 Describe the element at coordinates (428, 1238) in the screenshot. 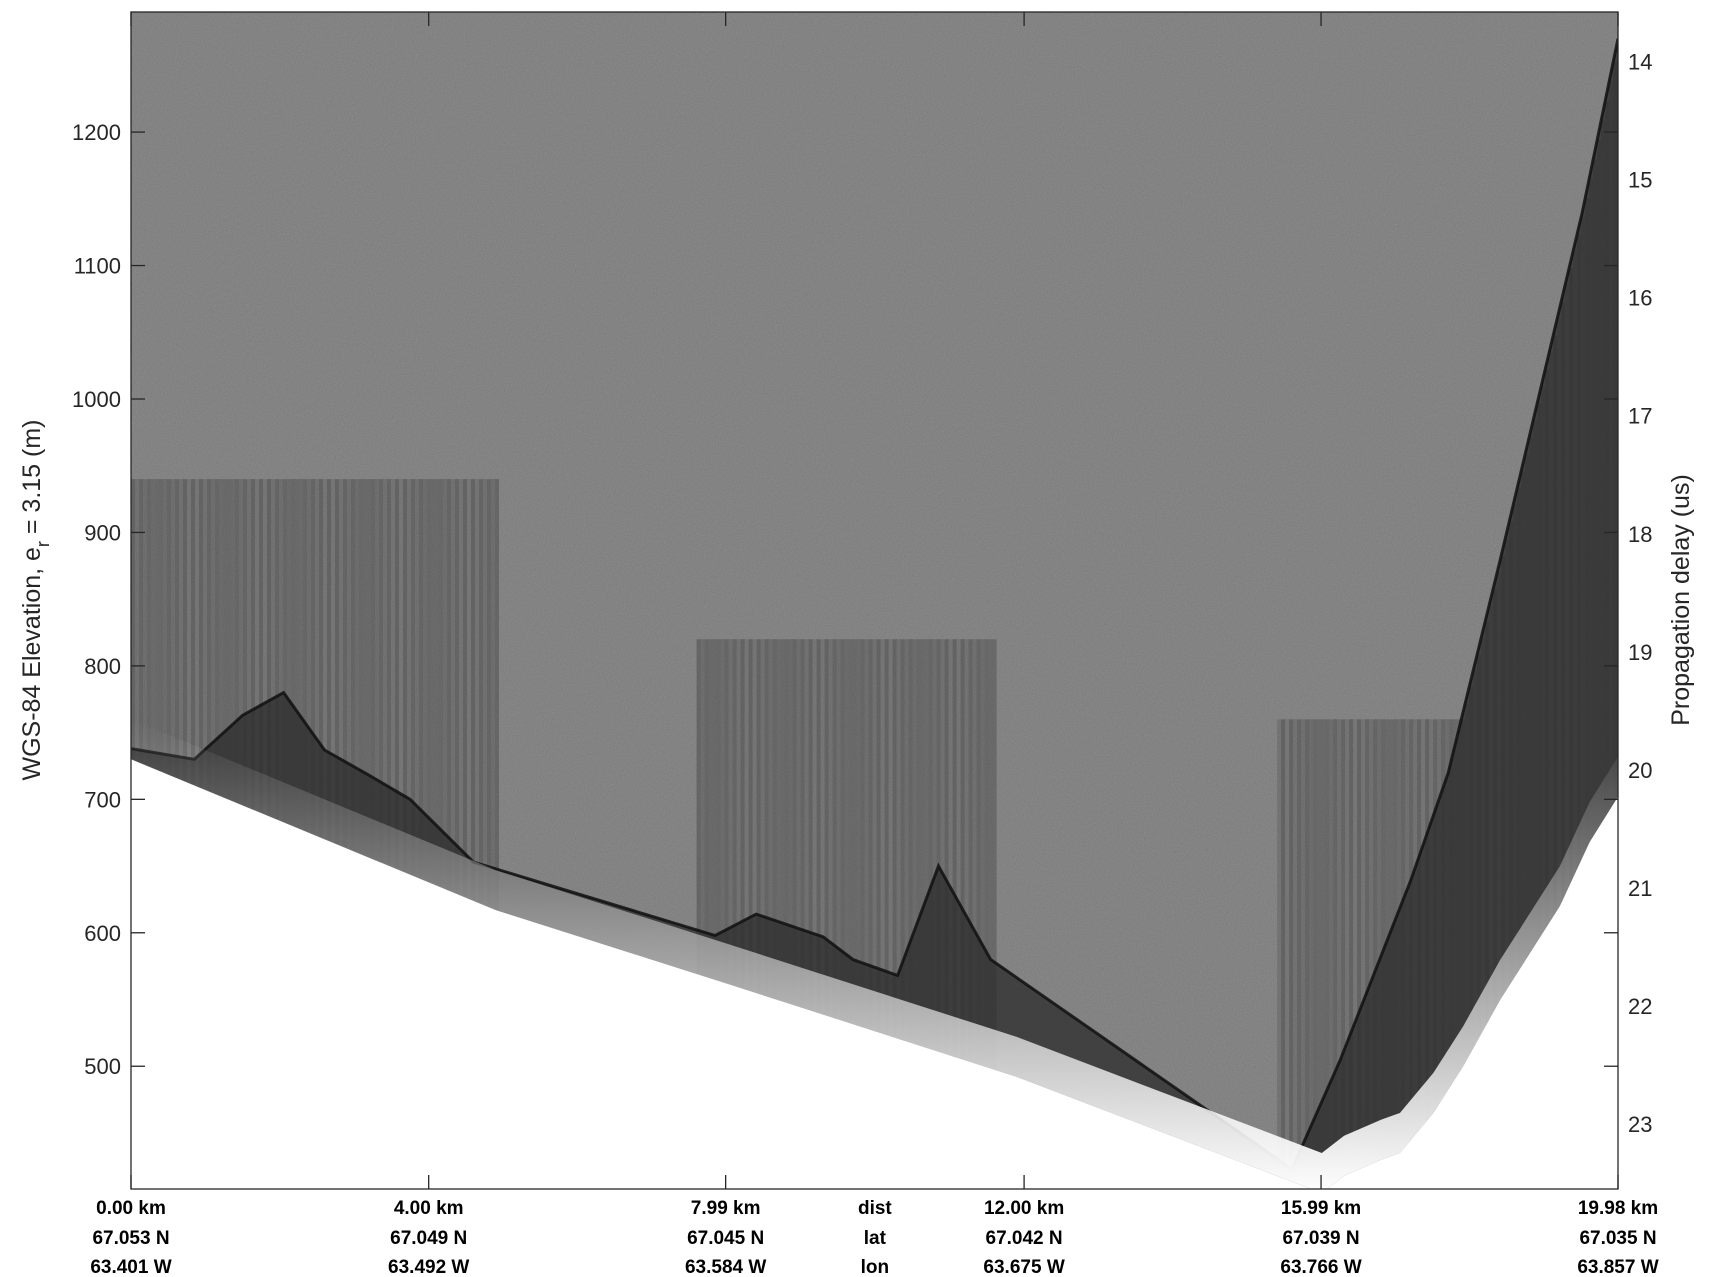

I see `x-lat-label: 67.049 N` at that location.